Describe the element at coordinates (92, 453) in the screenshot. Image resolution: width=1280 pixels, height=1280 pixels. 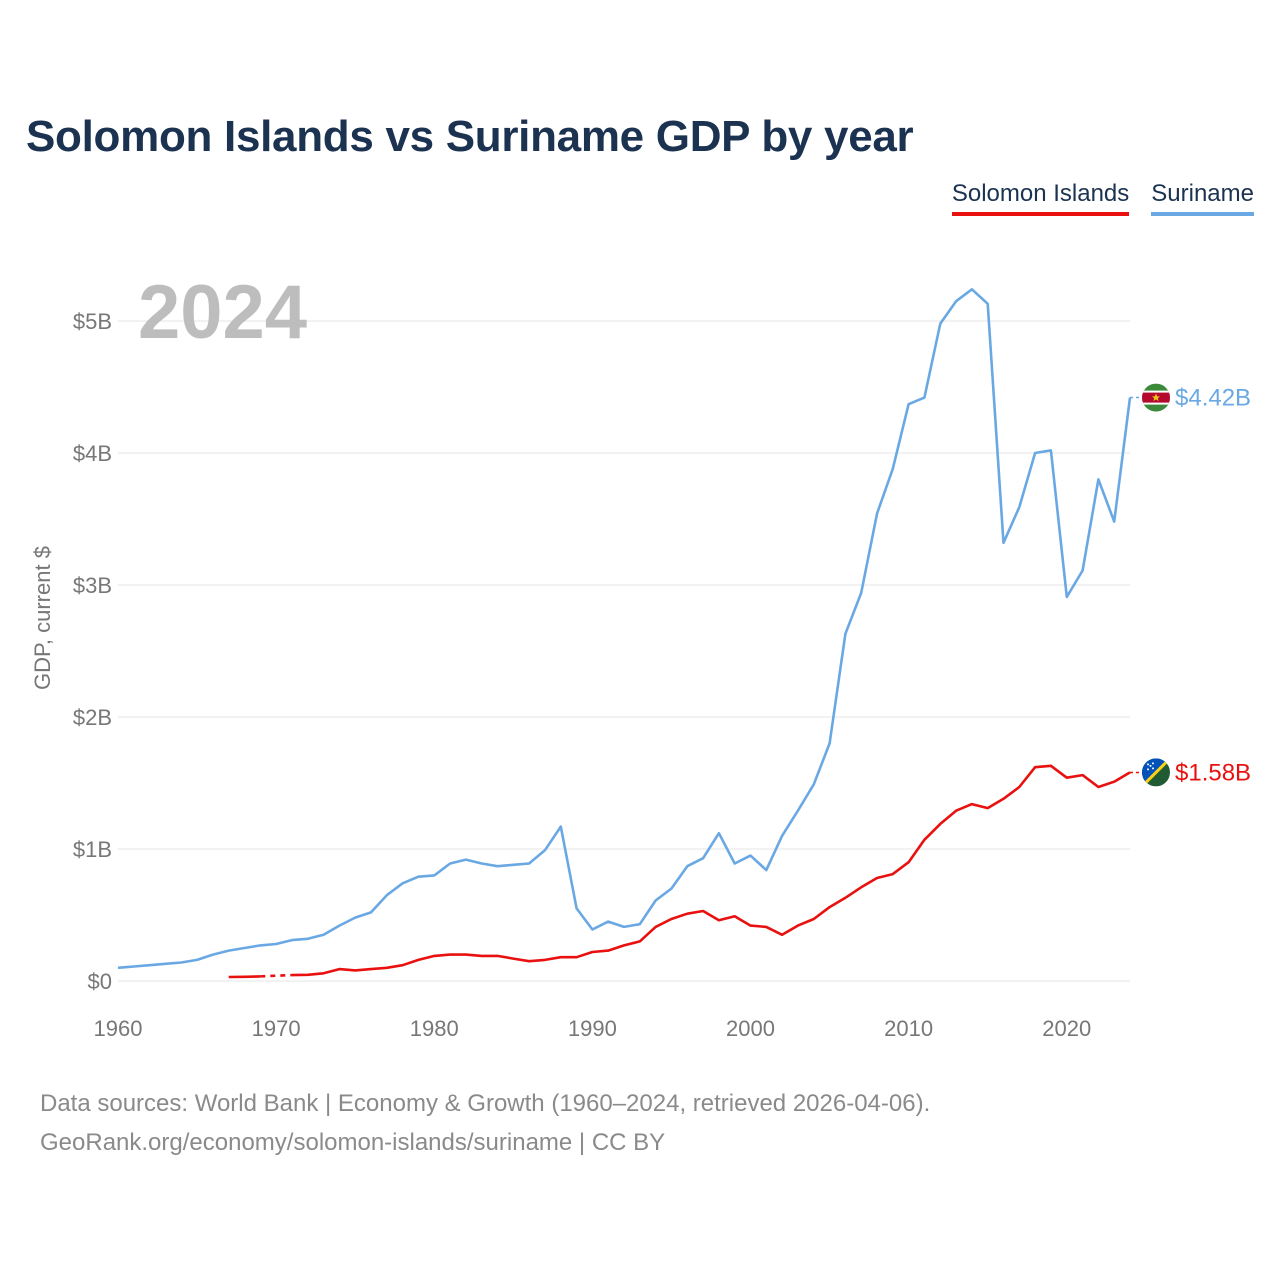
I see `y-tick-label: $4B` at that location.